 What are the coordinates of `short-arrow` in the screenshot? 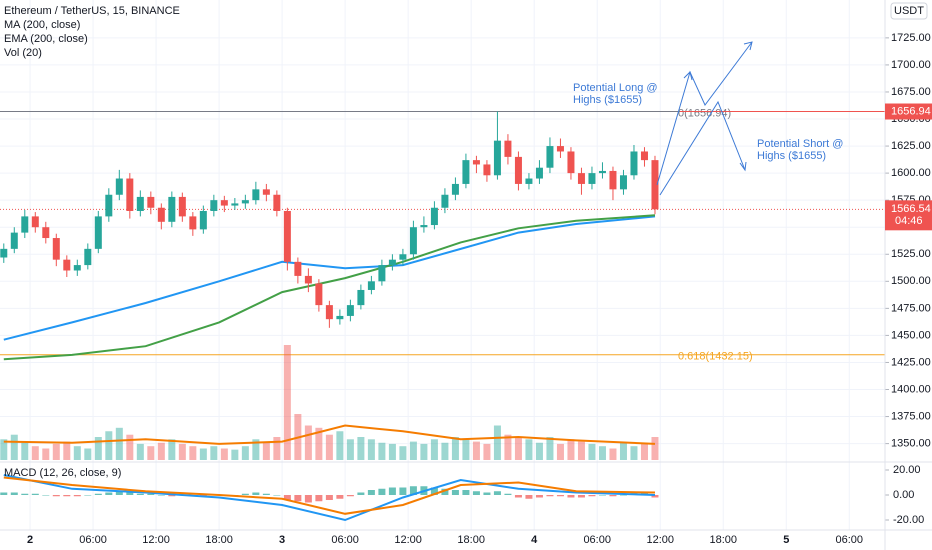 It's located at (702, 148).